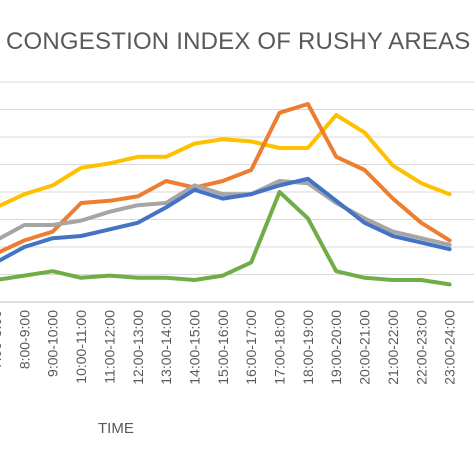  I want to click on x-tick-label: 17:00-18:00, so click(280, 347).